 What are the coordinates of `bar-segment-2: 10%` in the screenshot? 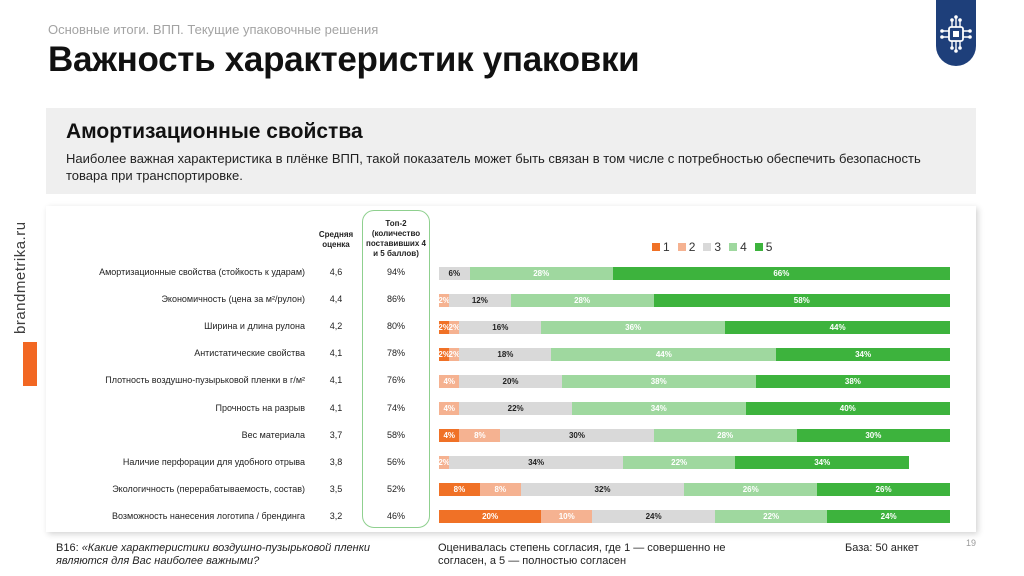 It's located at (567, 517).